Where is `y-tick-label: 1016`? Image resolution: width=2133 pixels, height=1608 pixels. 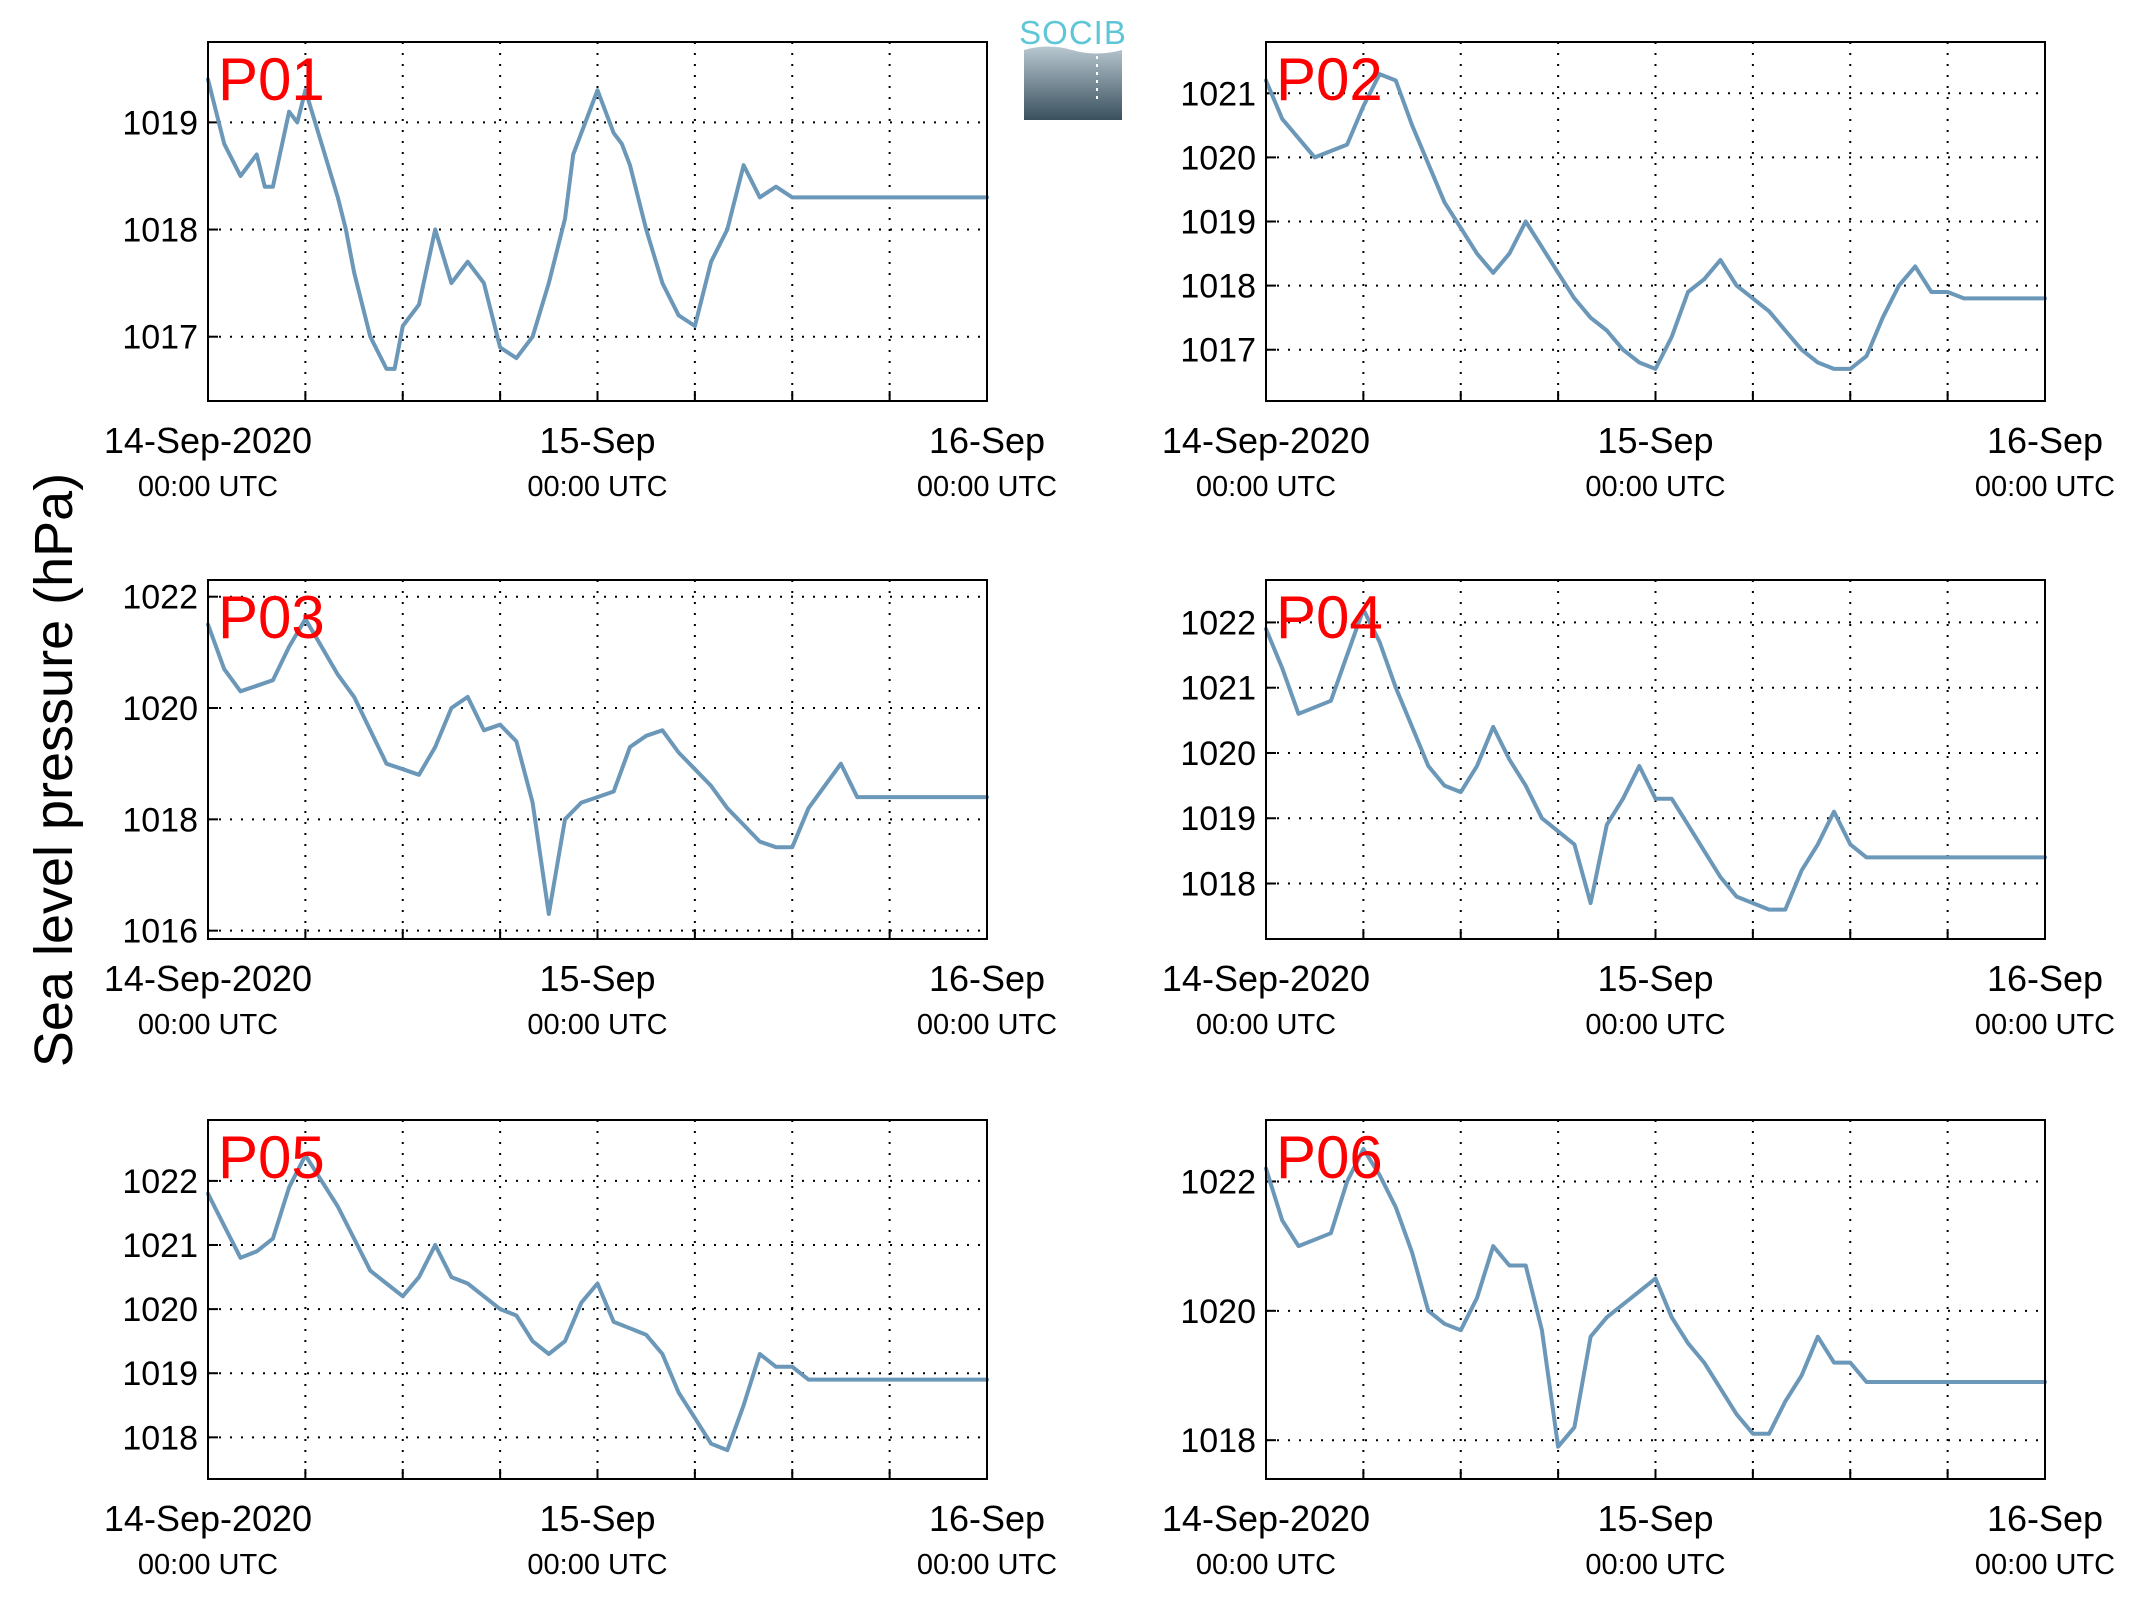
y-tick-label: 1016 is located at coordinates (160, 932).